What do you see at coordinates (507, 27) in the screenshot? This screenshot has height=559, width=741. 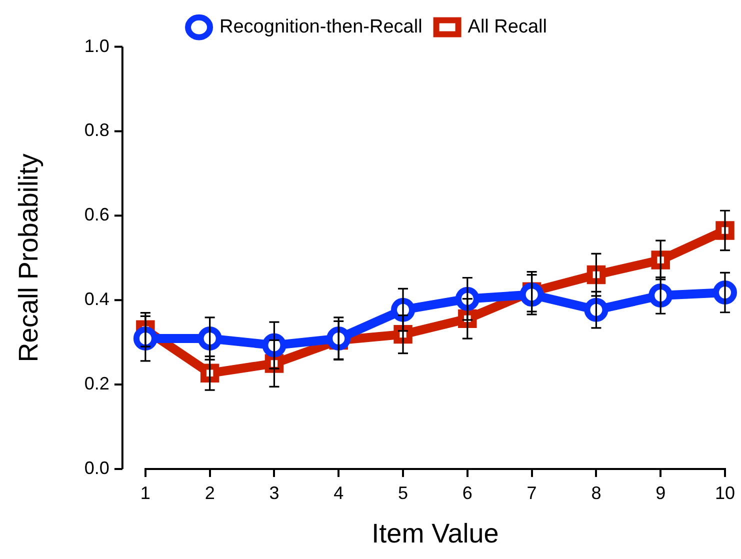 I see `legend-label: All Recall` at bounding box center [507, 27].